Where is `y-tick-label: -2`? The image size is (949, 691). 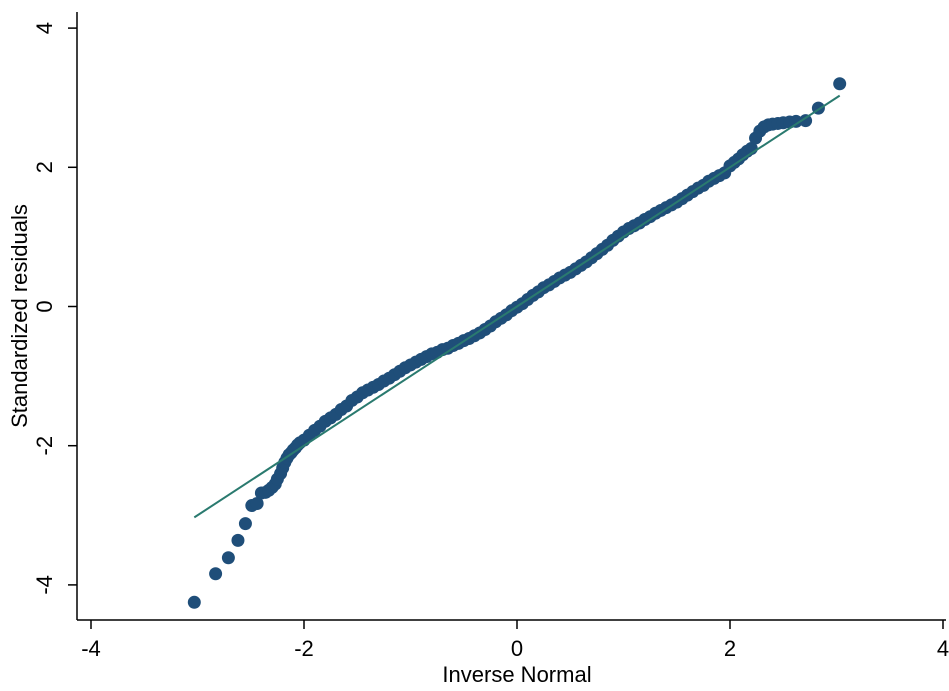 y-tick-label: -2 is located at coordinates (44, 446).